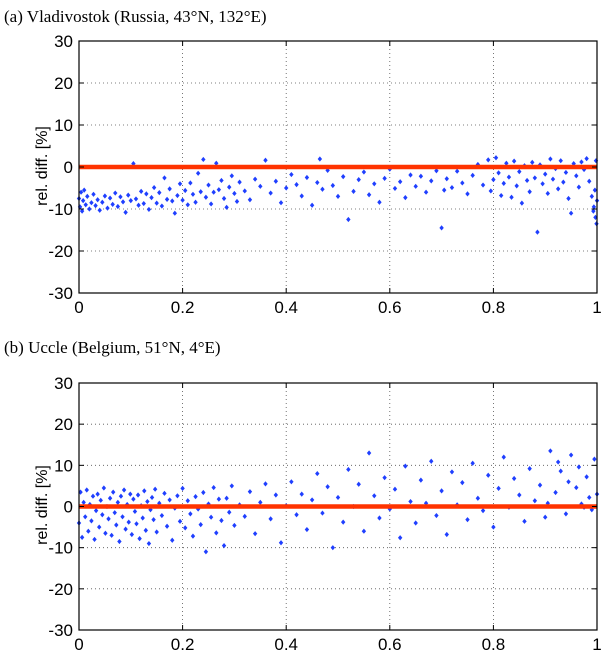 This screenshot has width=602, height=657. I want to click on y-tick-label: 10, so click(63, 125).